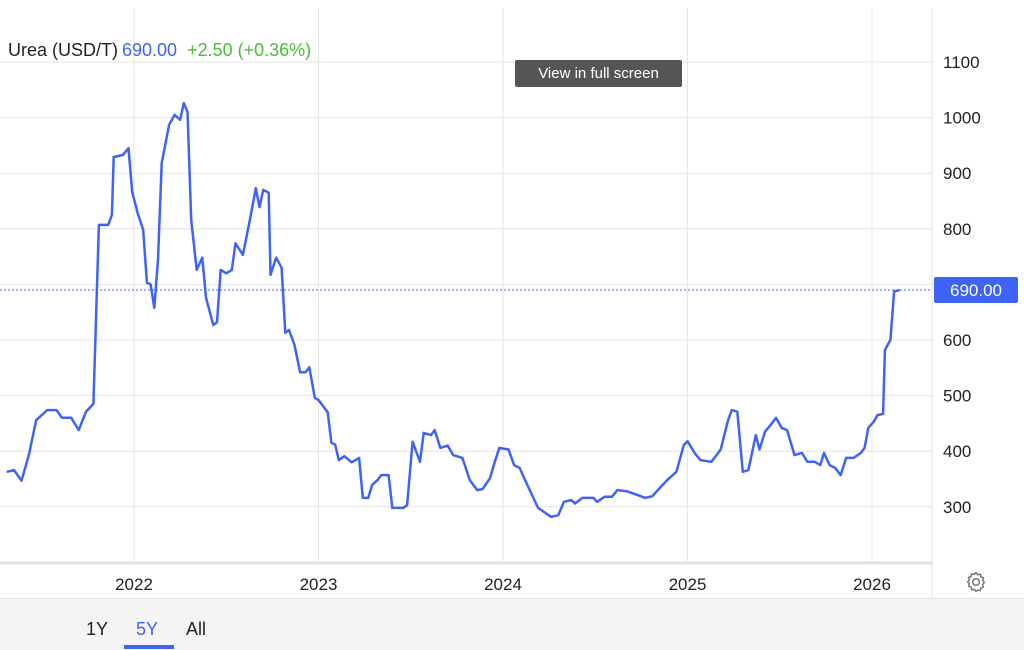  I want to click on x-tick-label: 2024, so click(503, 584).